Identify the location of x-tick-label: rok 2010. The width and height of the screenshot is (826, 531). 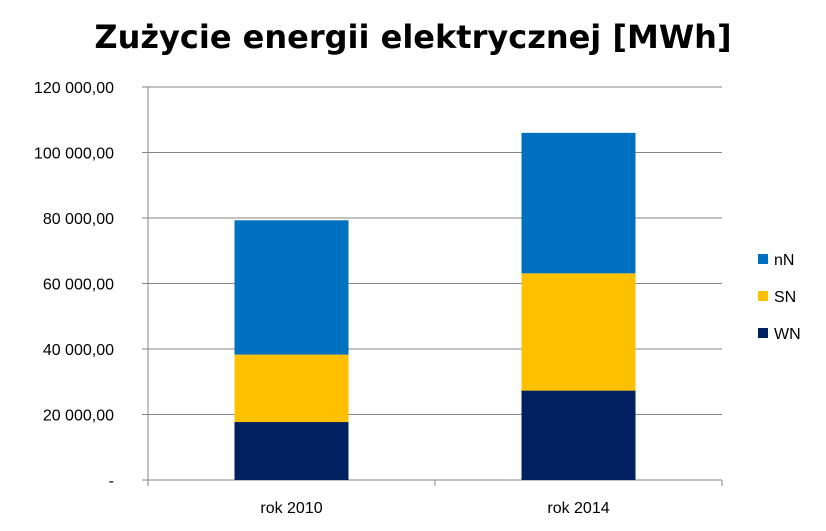
(291, 508).